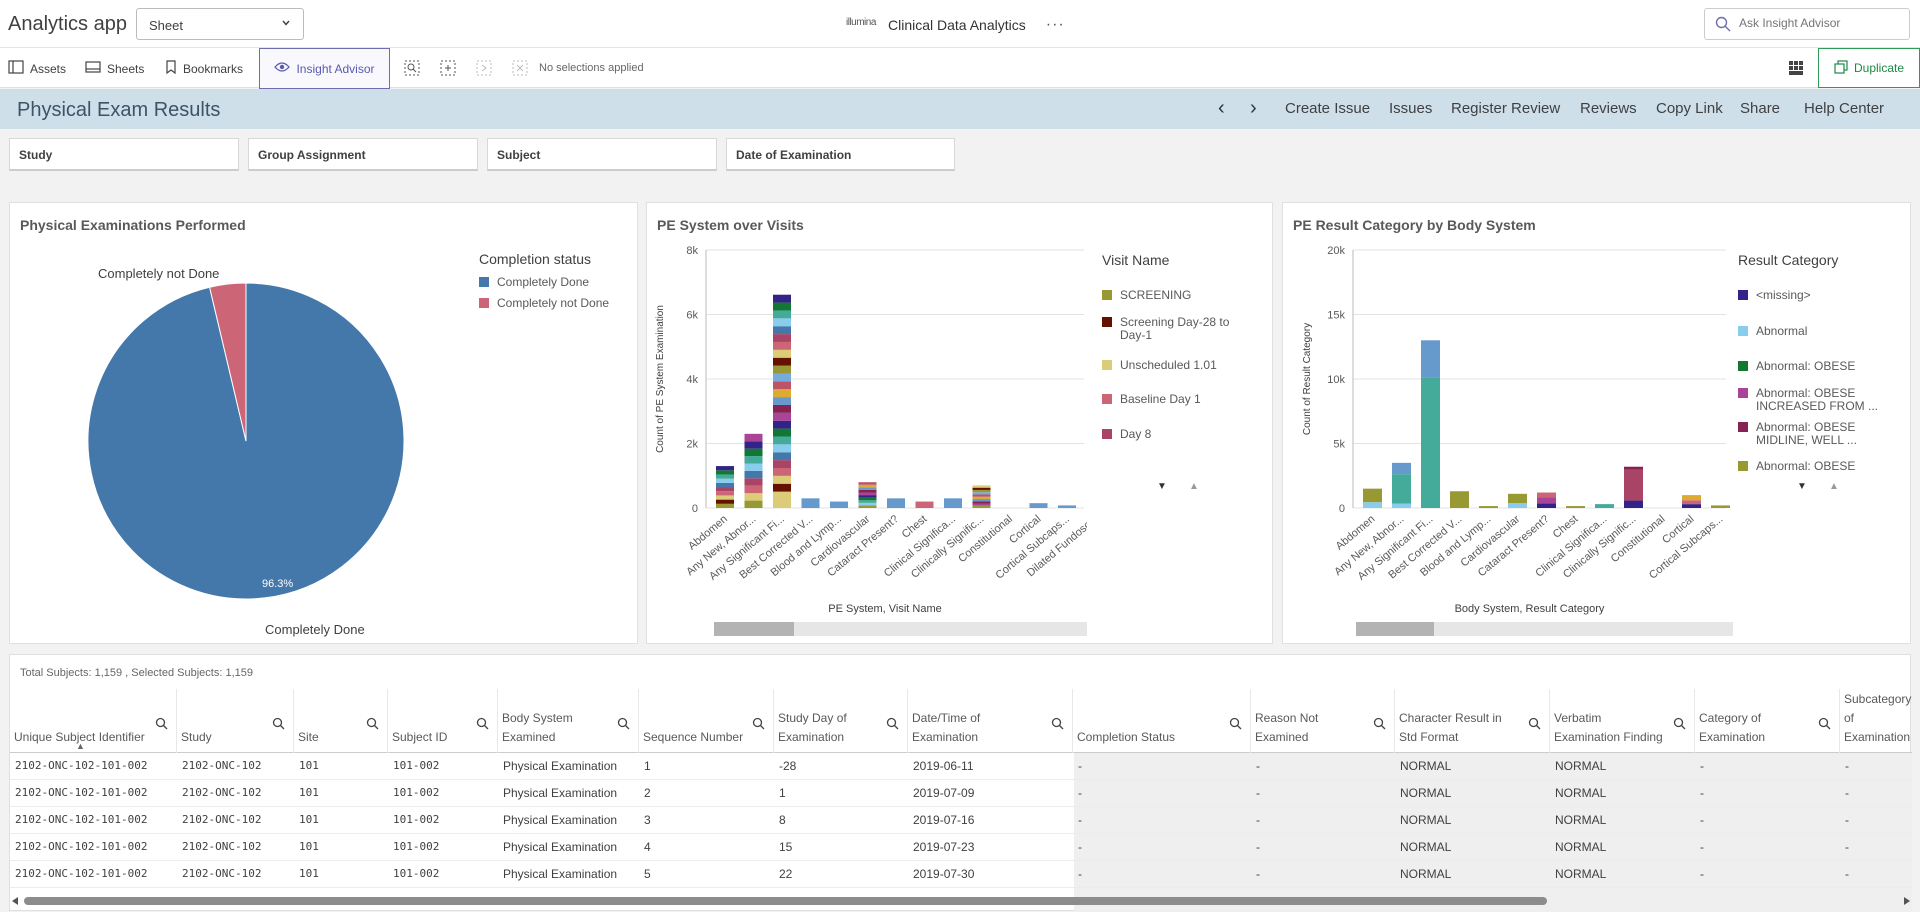  I want to click on legend-item: Screening Day-28 to Day-1, so click(1177, 329).